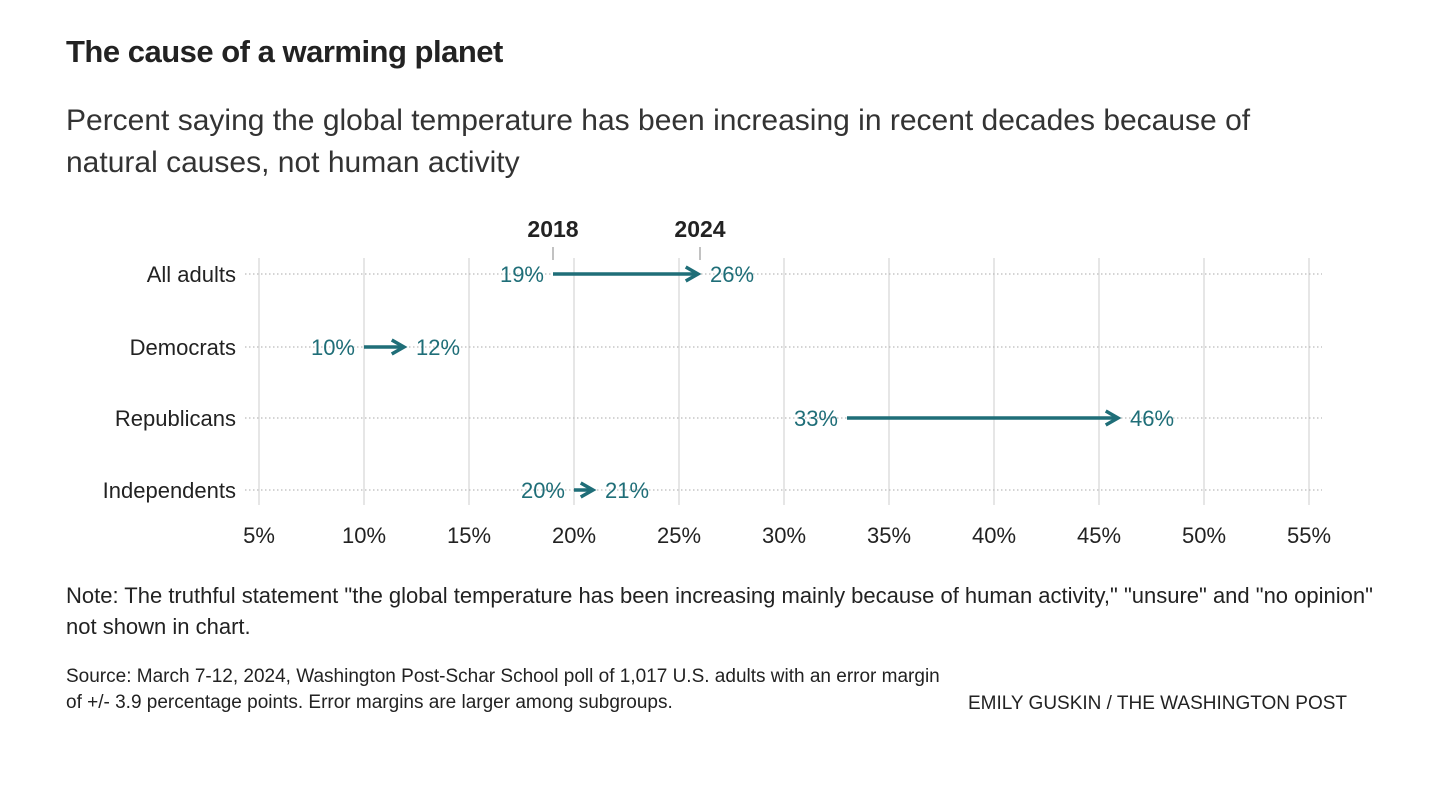  What do you see at coordinates (816, 418) in the screenshot?
I see `value-label-2018: 33%` at bounding box center [816, 418].